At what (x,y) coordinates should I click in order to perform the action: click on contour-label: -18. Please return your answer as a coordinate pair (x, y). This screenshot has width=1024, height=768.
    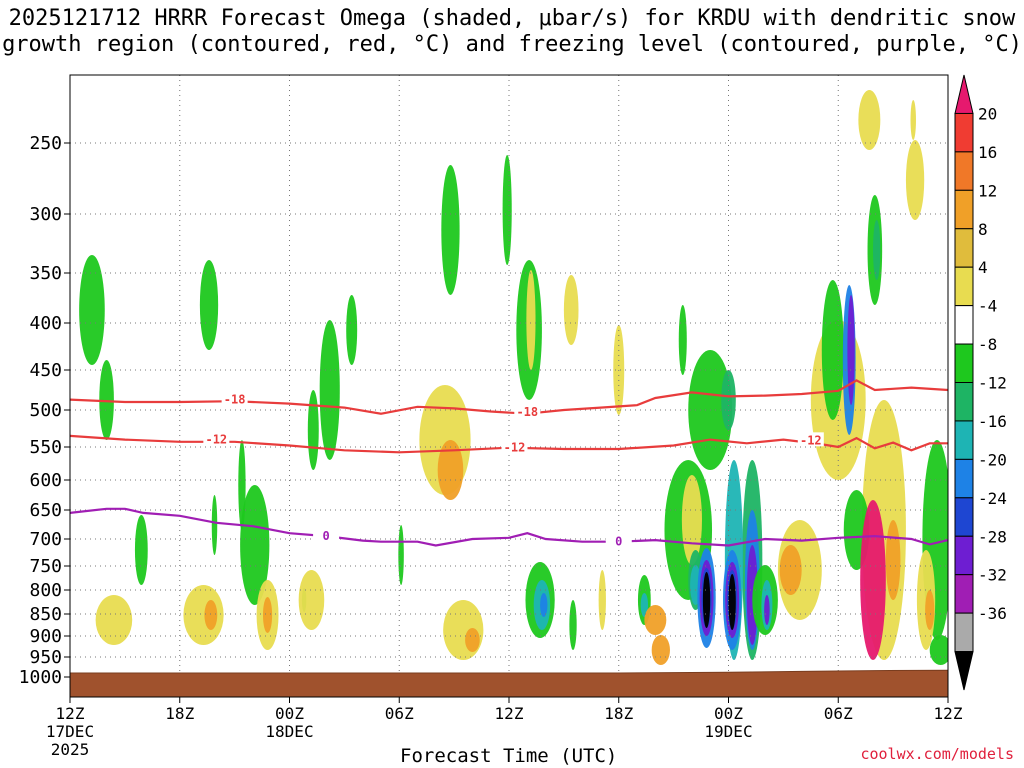
    Looking at the image, I should click on (527, 412).